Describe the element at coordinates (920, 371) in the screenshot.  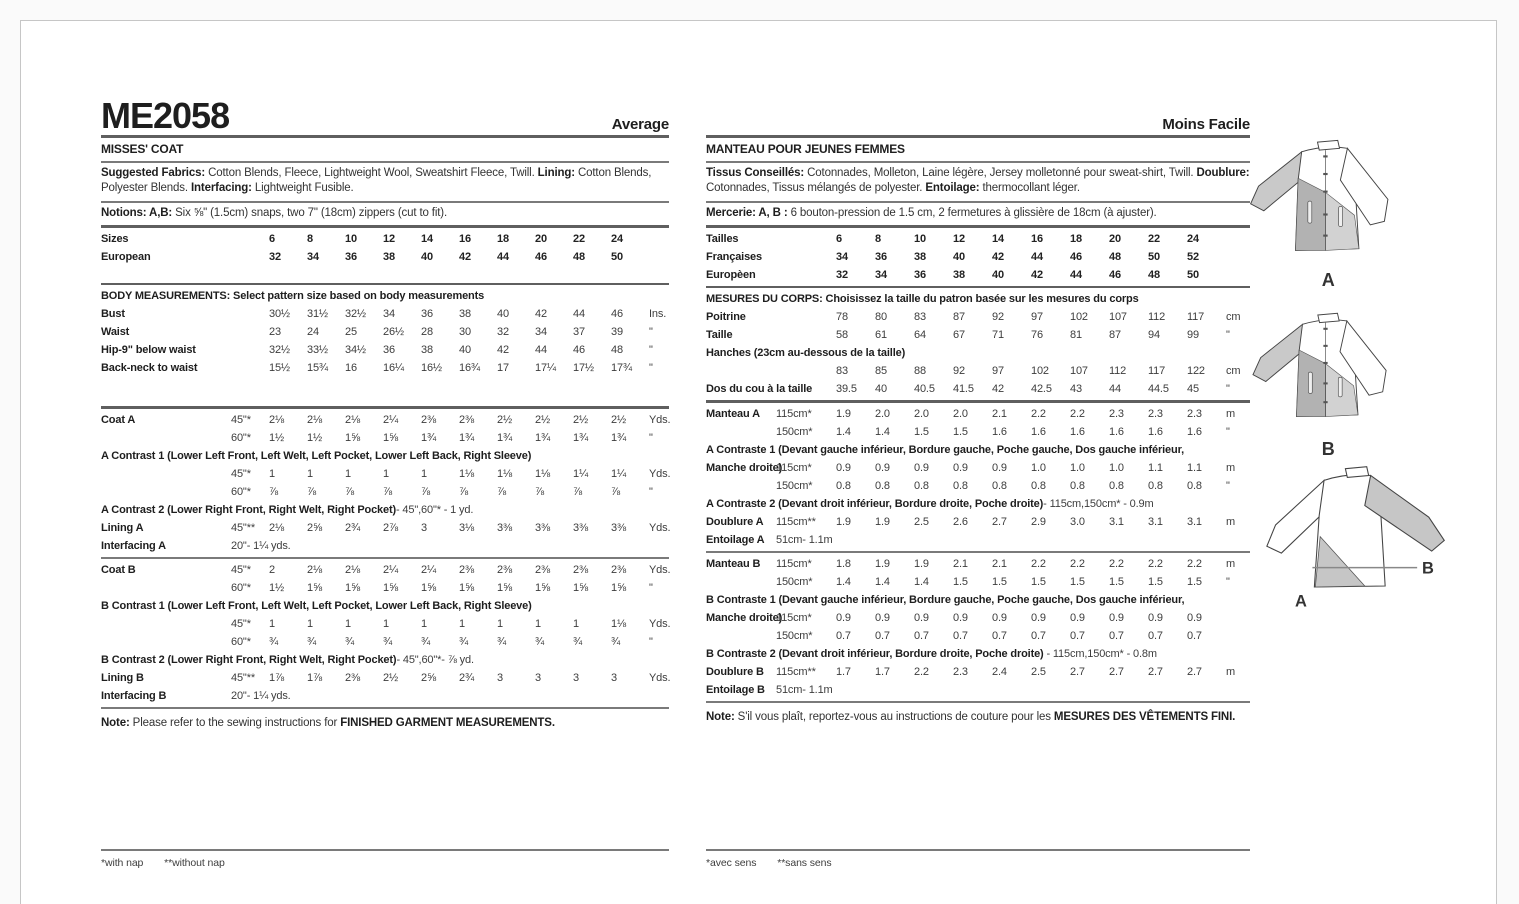
I see `table-cell: 88` at that location.